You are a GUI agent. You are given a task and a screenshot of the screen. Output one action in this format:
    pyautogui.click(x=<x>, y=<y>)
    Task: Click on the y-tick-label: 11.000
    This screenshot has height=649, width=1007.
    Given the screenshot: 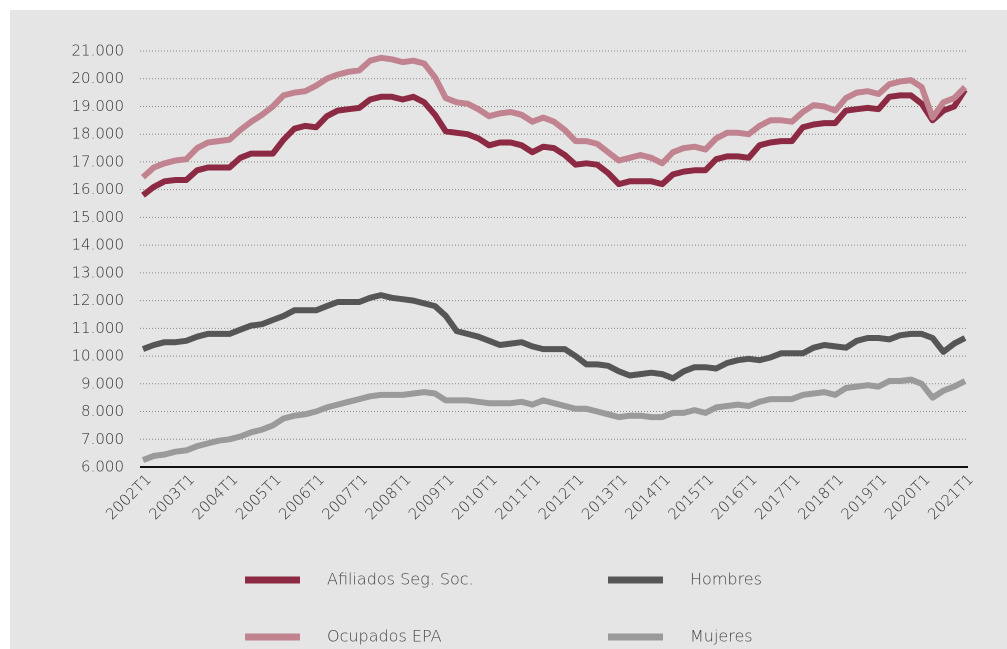 What is the action you would take?
    pyautogui.click(x=98, y=328)
    